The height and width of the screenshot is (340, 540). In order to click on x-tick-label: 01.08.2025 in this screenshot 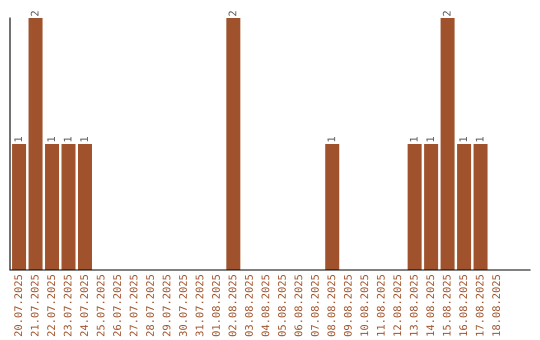, I will do `click(216, 305)`.